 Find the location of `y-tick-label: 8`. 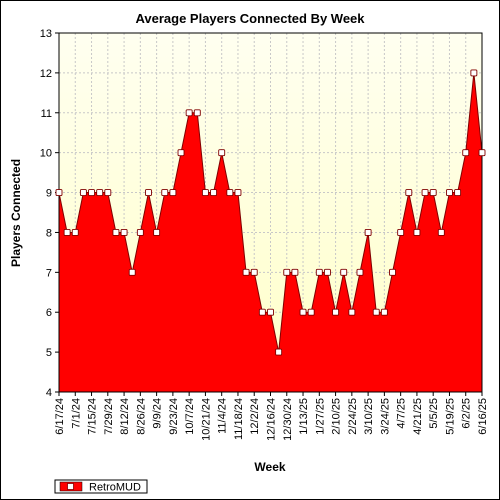

y-tick-label: 8 is located at coordinates (49, 233).